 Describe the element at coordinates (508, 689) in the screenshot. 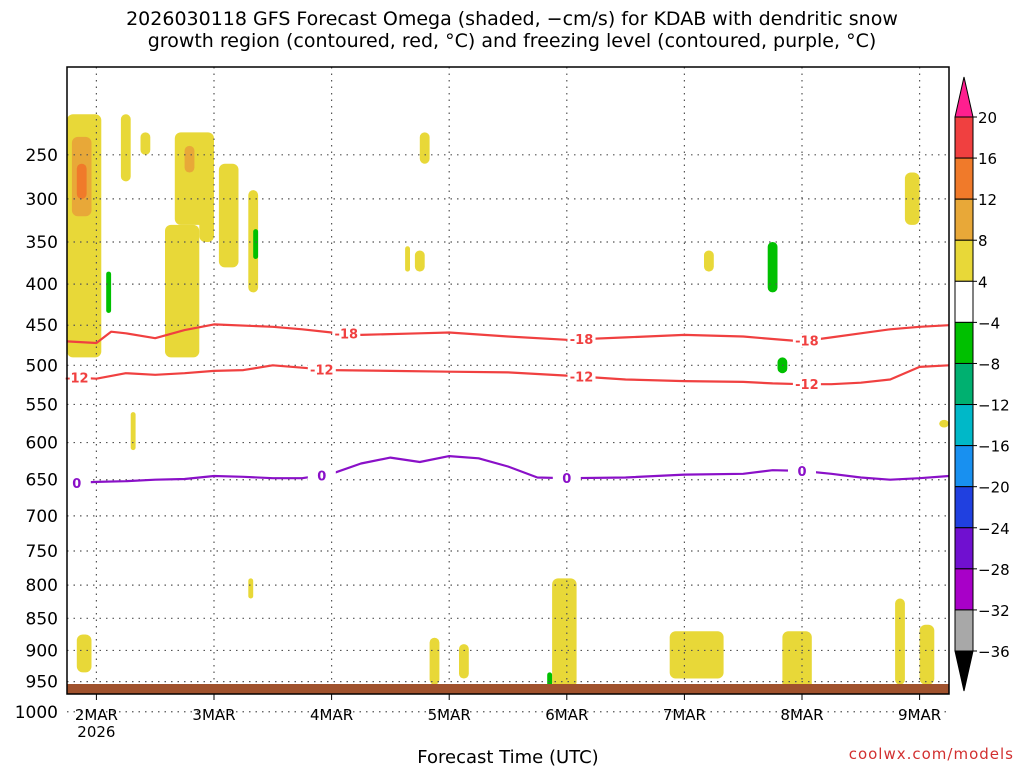

I see `ground-bar` at that location.